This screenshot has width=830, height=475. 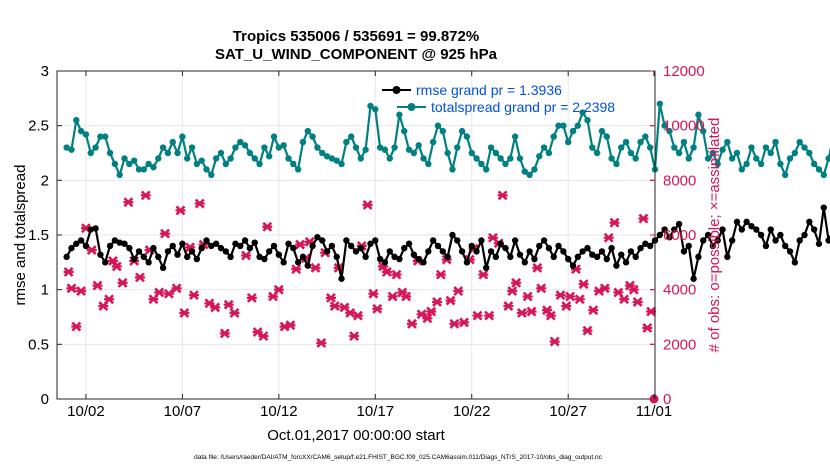 I want to click on right-tick-label: 10000, so click(x=684, y=126).